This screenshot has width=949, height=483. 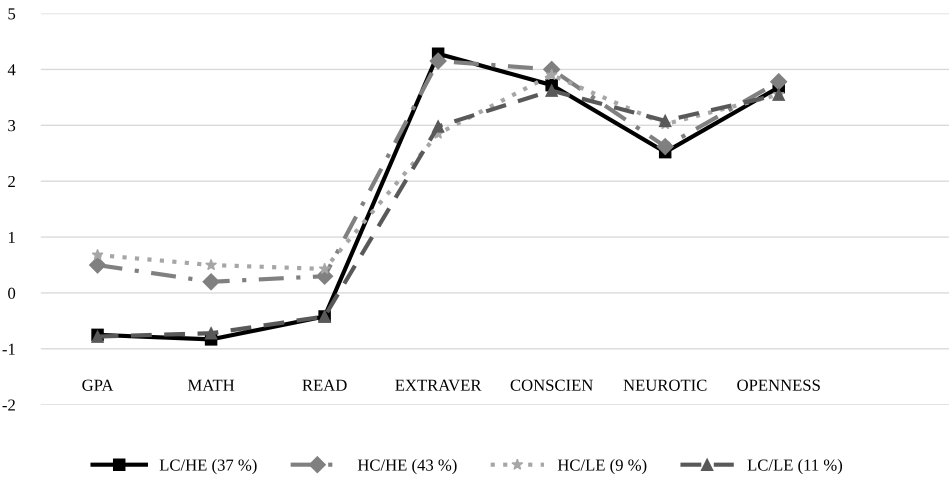 What do you see at coordinates (324, 385) in the screenshot?
I see `x-tick-label: READ` at bounding box center [324, 385].